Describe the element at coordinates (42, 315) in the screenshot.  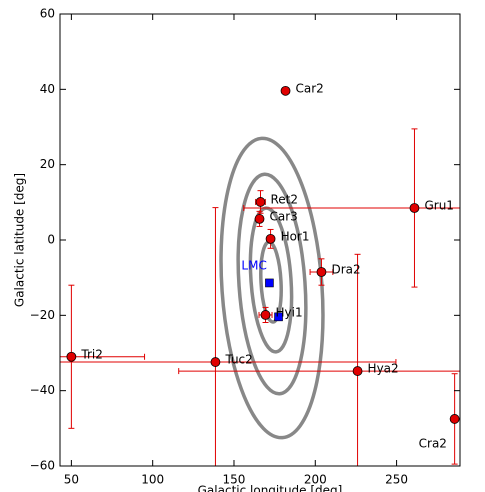
I see `y-tick-label: −20` at that location.